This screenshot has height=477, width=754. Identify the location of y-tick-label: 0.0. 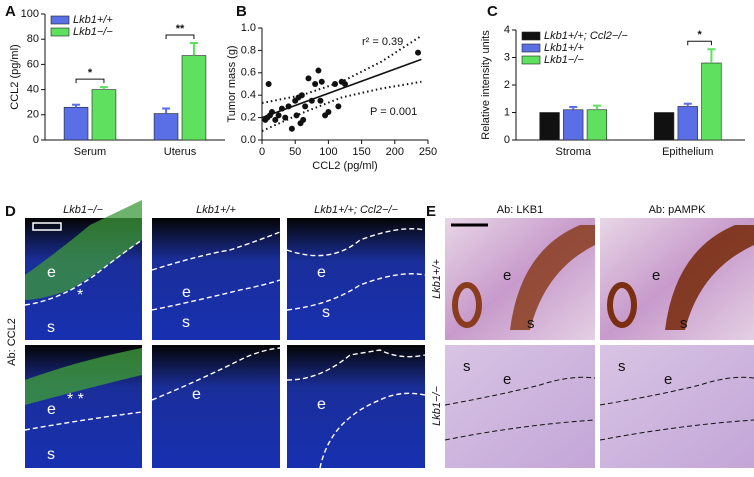
(248, 140).